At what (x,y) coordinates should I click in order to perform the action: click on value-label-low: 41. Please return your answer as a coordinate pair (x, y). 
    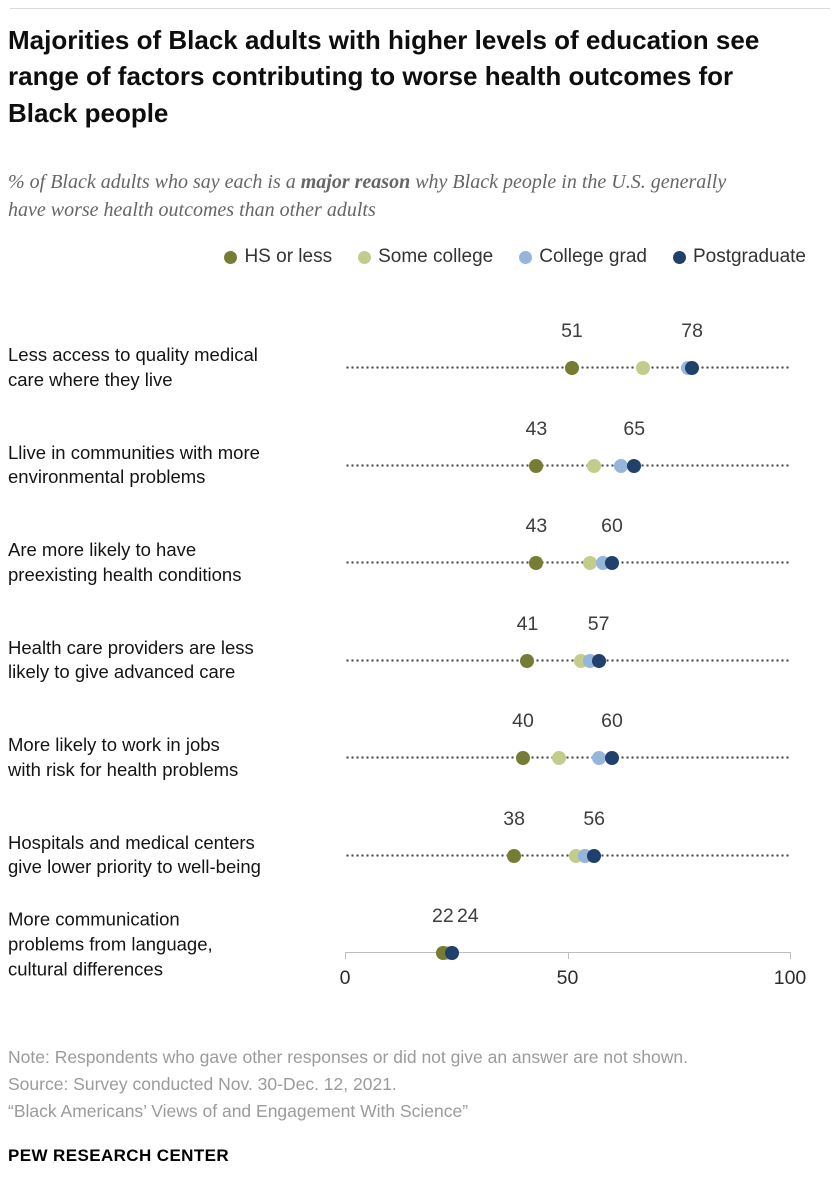
    Looking at the image, I should click on (527, 623).